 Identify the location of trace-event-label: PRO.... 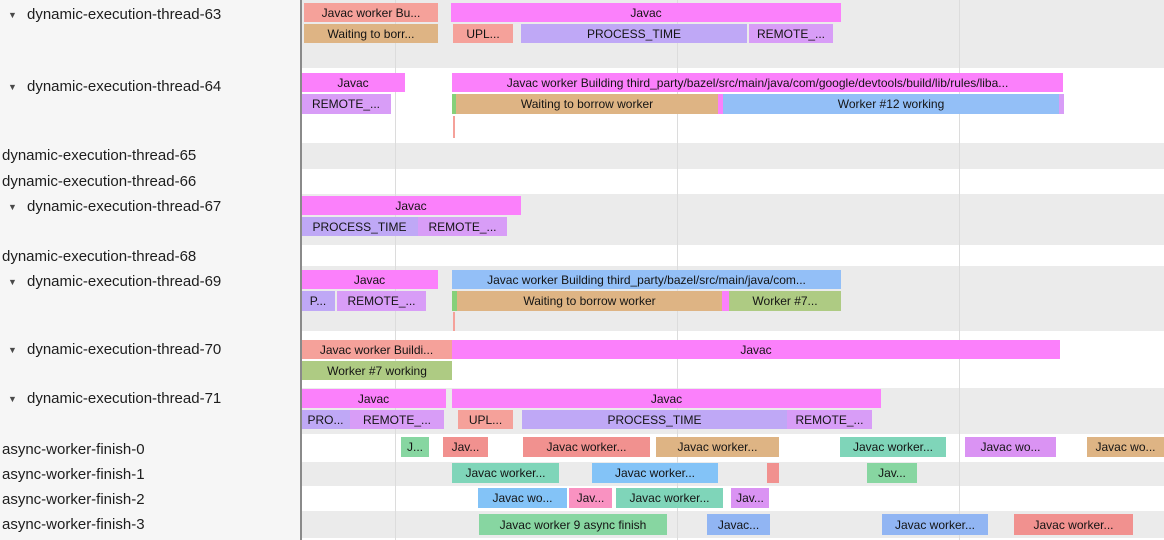
(325, 419).